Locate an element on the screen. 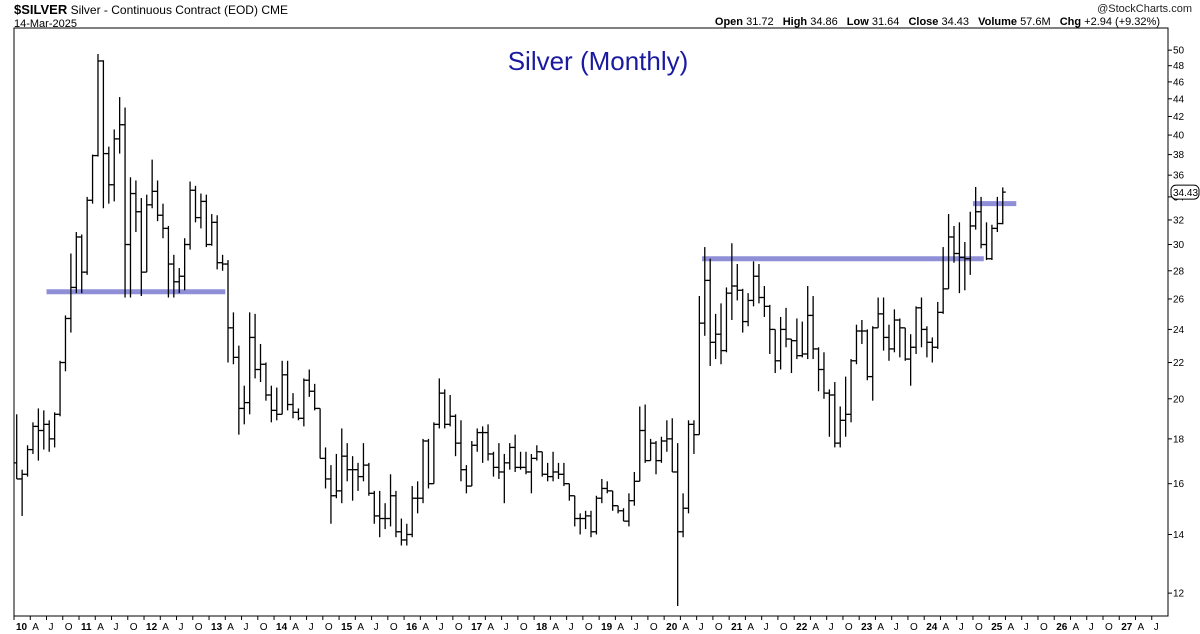  x-year-label: 25 is located at coordinates (997, 627).